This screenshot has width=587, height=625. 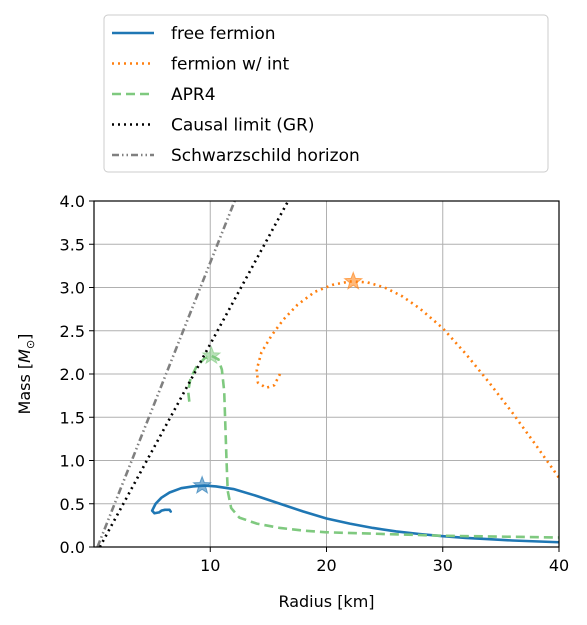 I want to click on x-axis-label: Radius [km], so click(x=326, y=601).